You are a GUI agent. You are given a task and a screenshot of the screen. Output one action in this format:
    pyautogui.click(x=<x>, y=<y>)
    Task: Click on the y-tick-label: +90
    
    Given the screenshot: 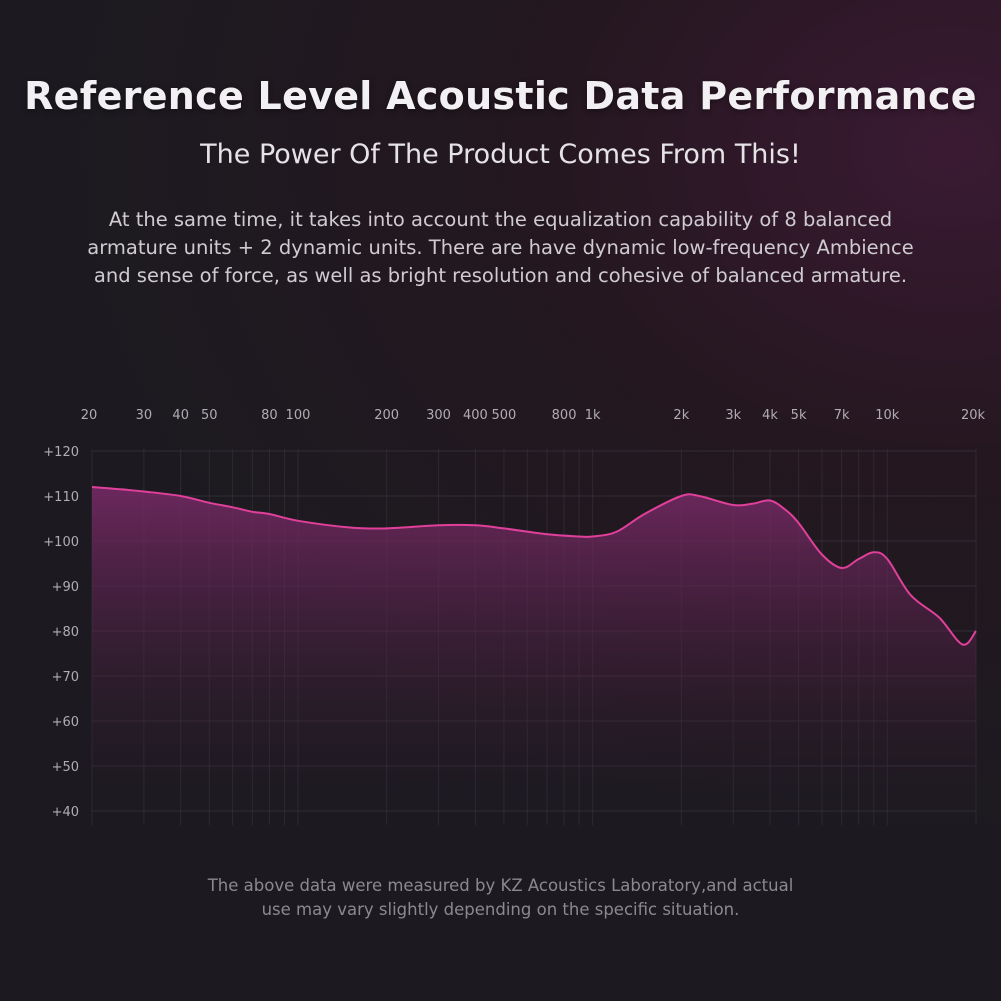 What is the action you would take?
    pyautogui.click(x=65, y=587)
    